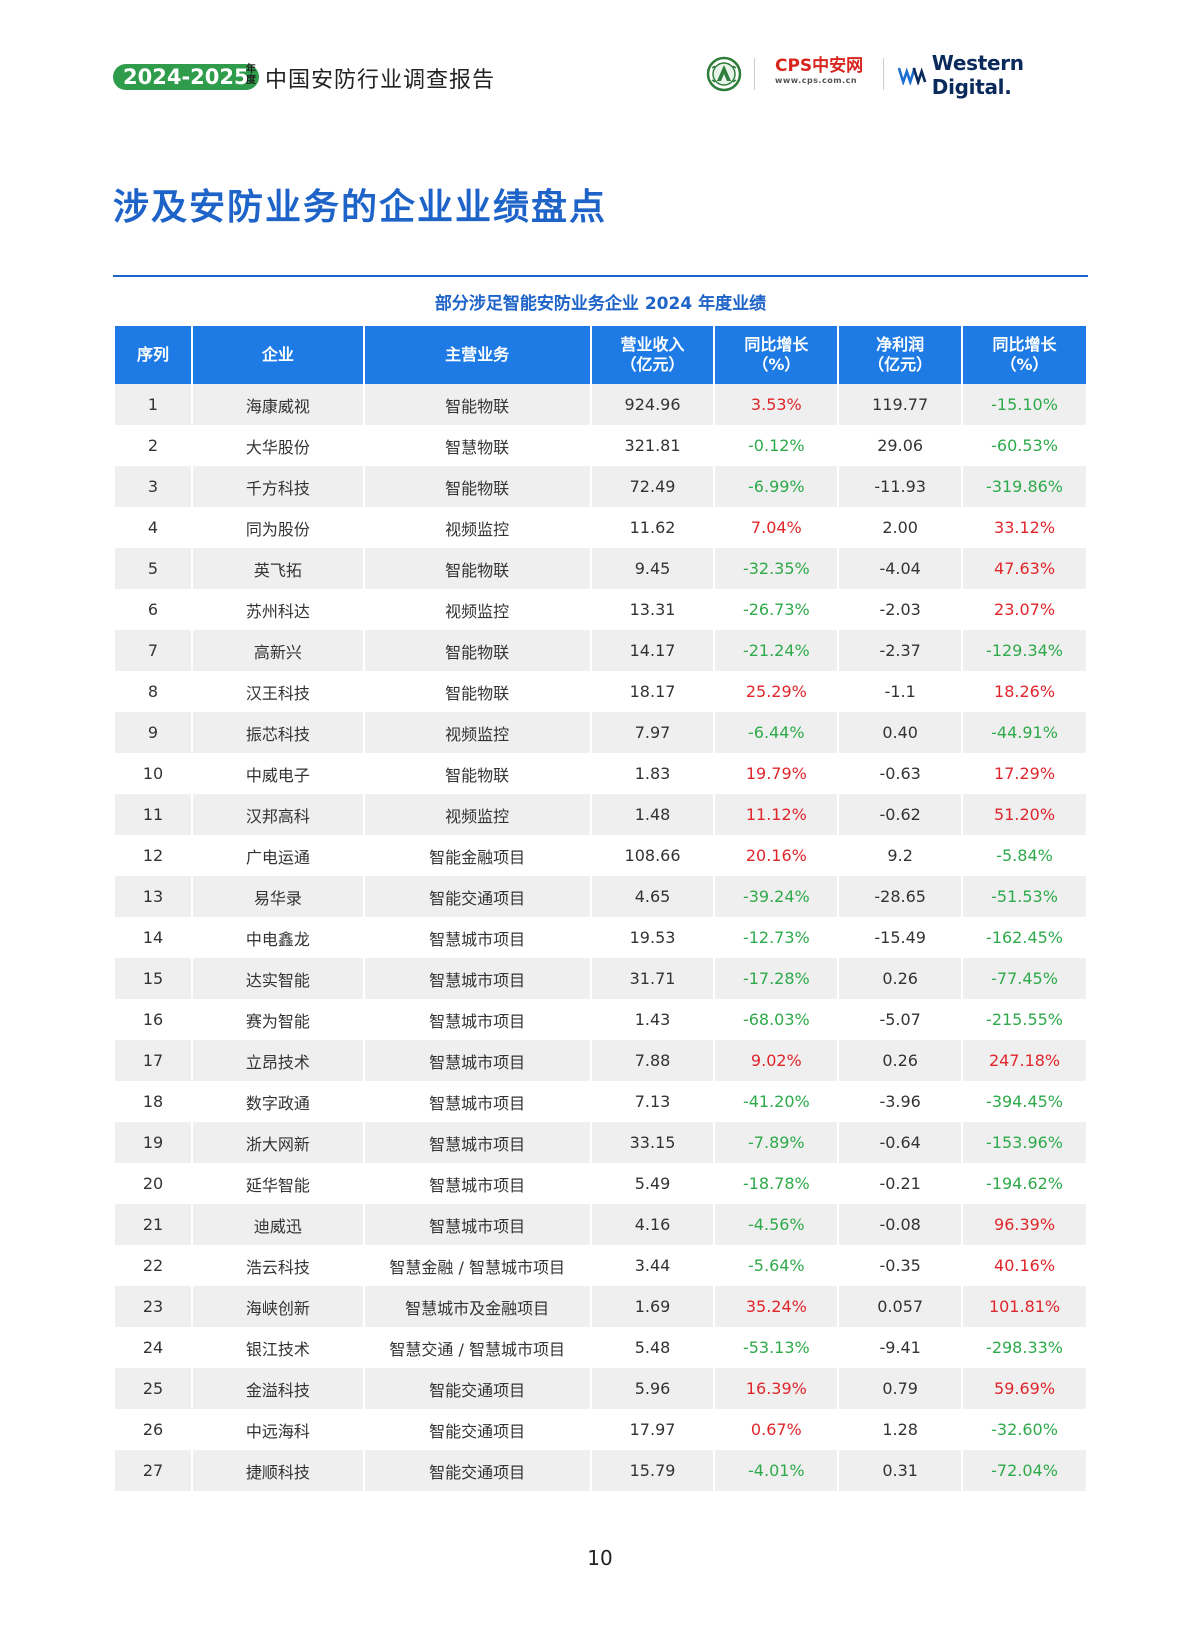  What do you see at coordinates (1024, 896) in the screenshot?
I see `cell-profit-growth: -51.53%` at bounding box center [1024, 896].